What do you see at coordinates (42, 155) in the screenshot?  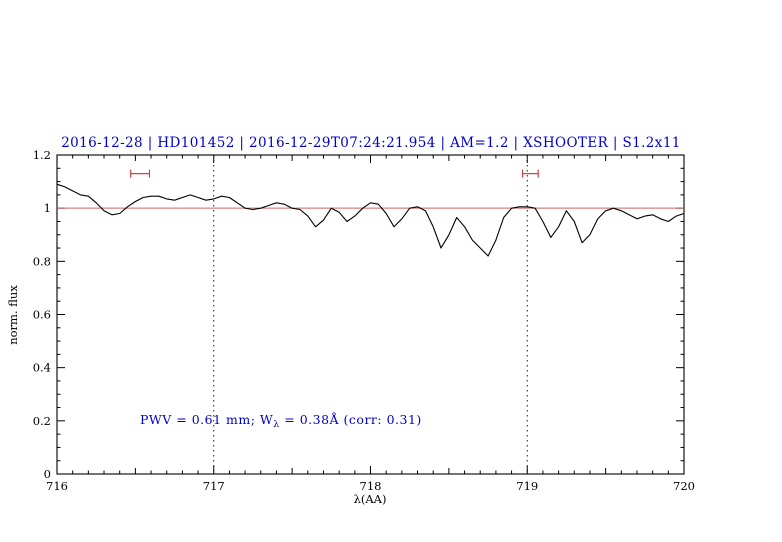 I see `y-tick-label: 1.2` at bounding box center [42, 155].